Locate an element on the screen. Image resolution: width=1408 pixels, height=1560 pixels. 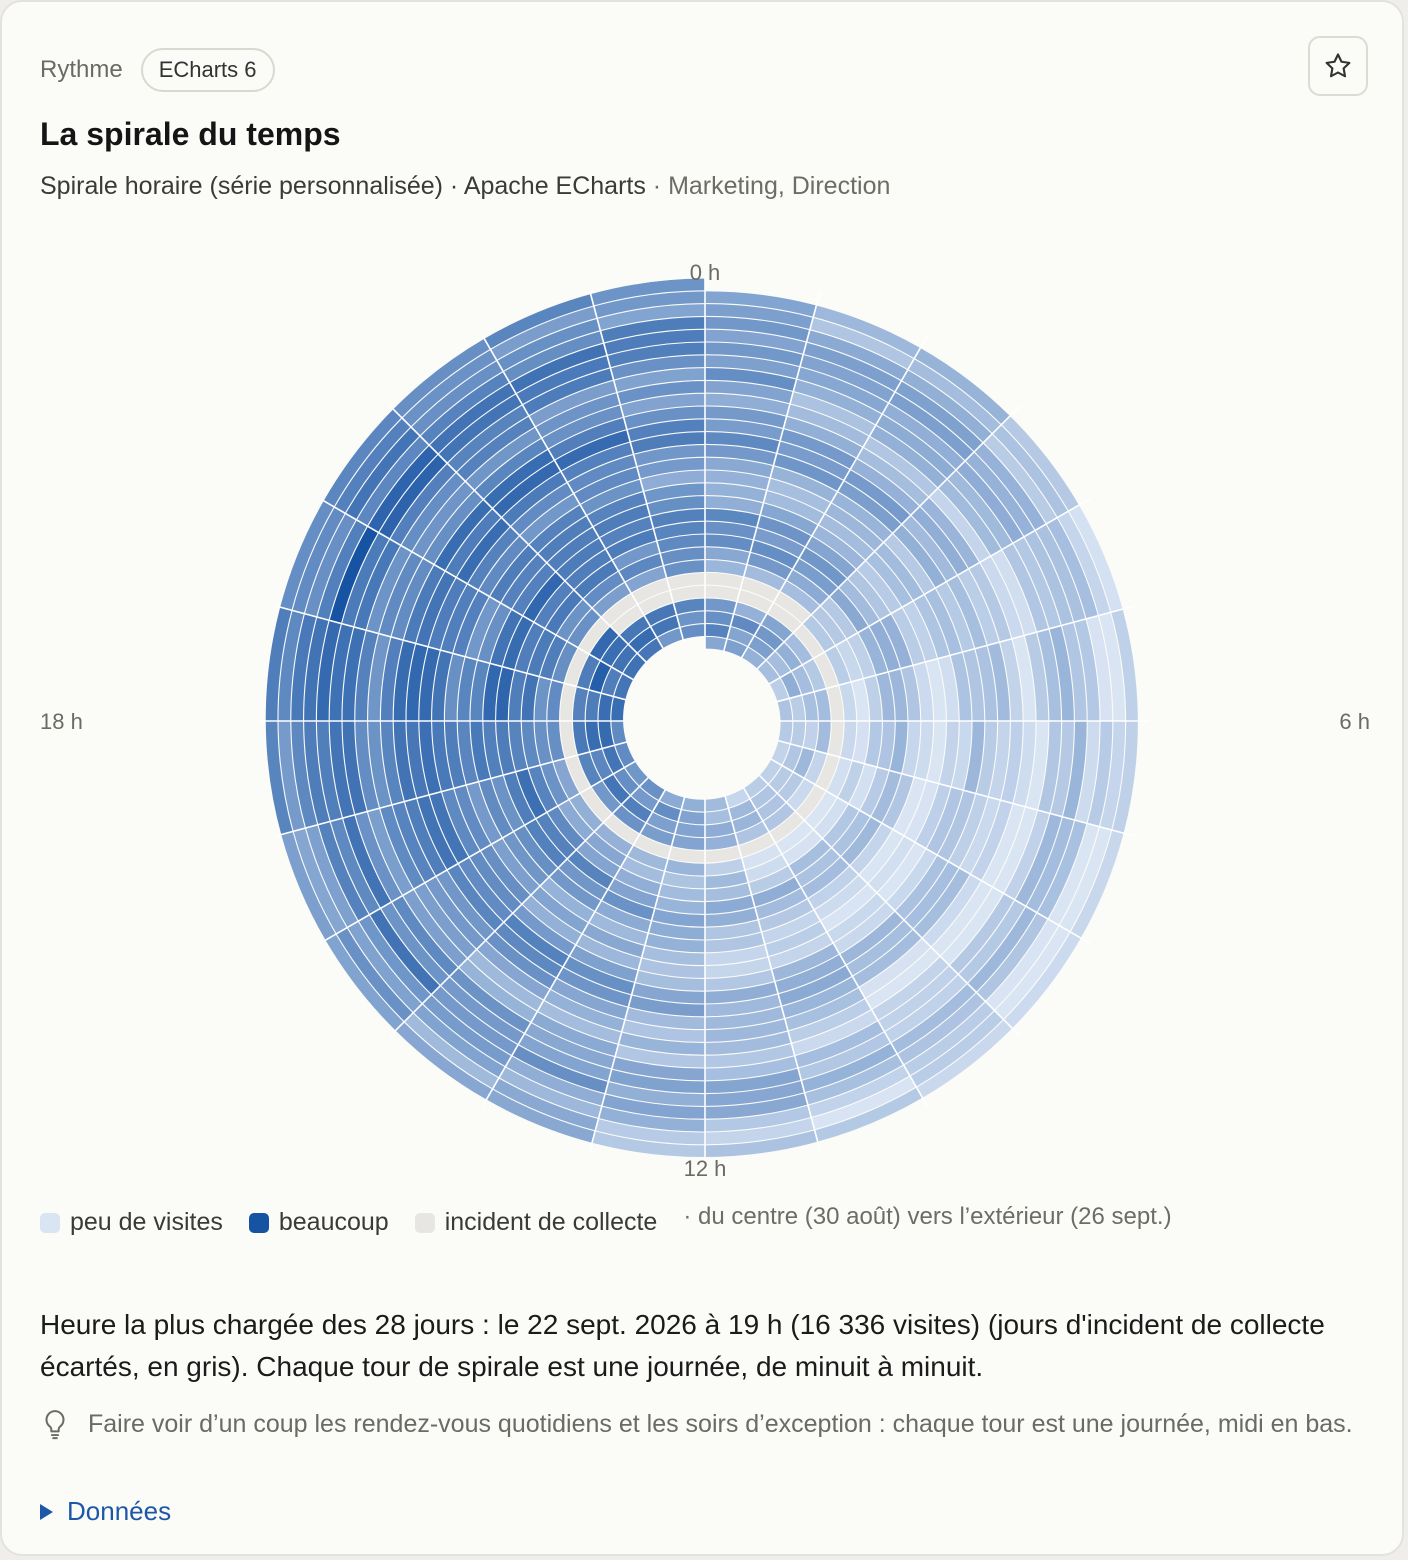
library-badge: ECharts 6 is located at coordinates (207, 70).